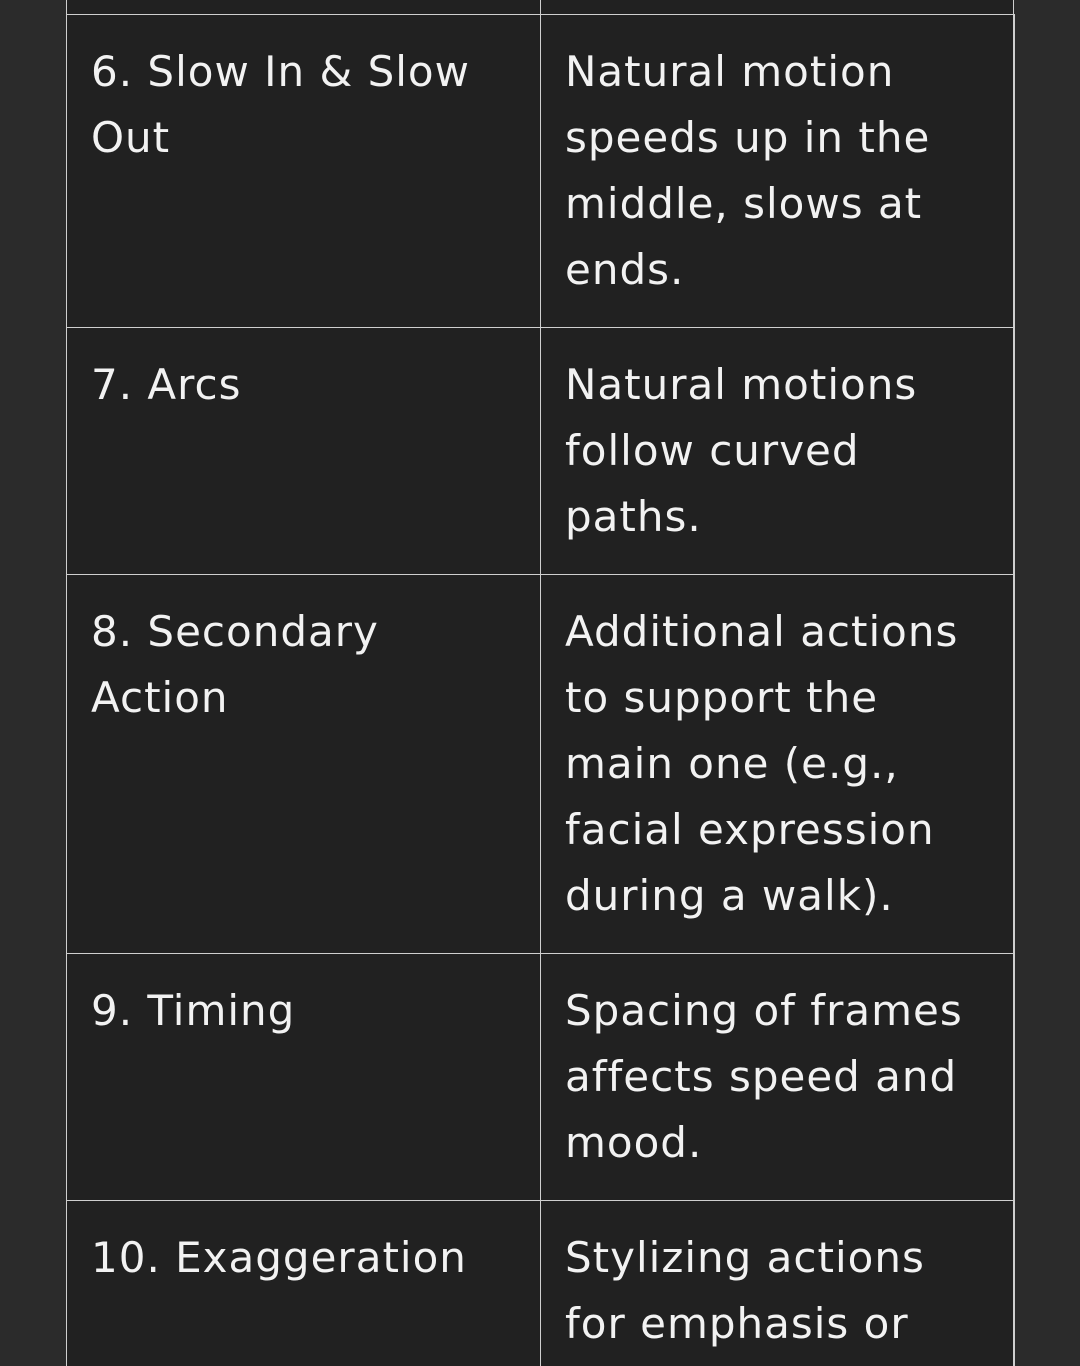  I want to click on term-cell: 10. Exaggeration, so click(303, 1283).